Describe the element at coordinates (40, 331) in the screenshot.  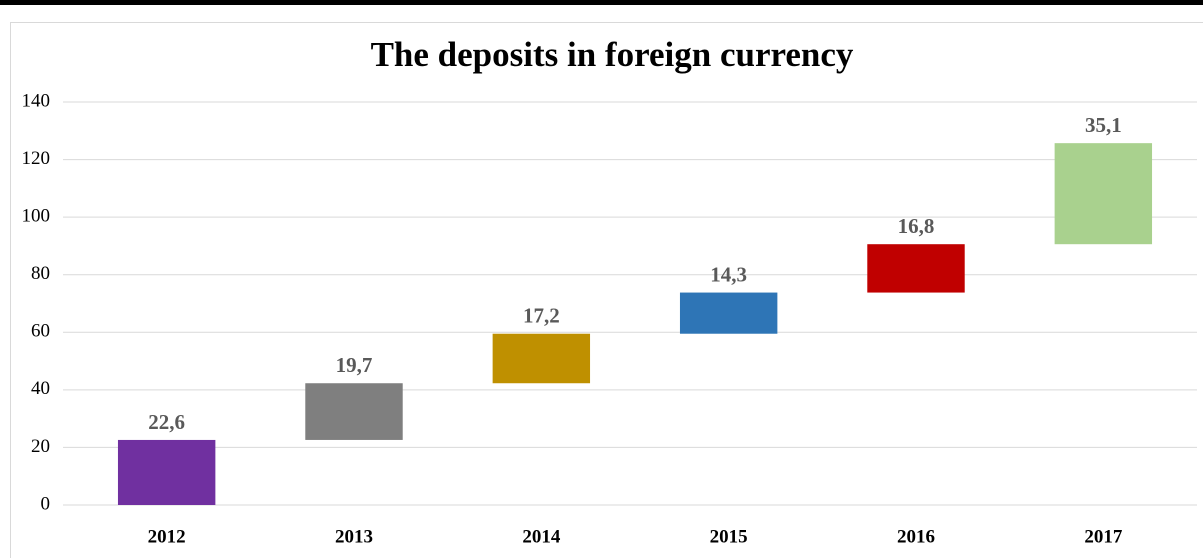
I see `y-tick-label: 60` at that location.